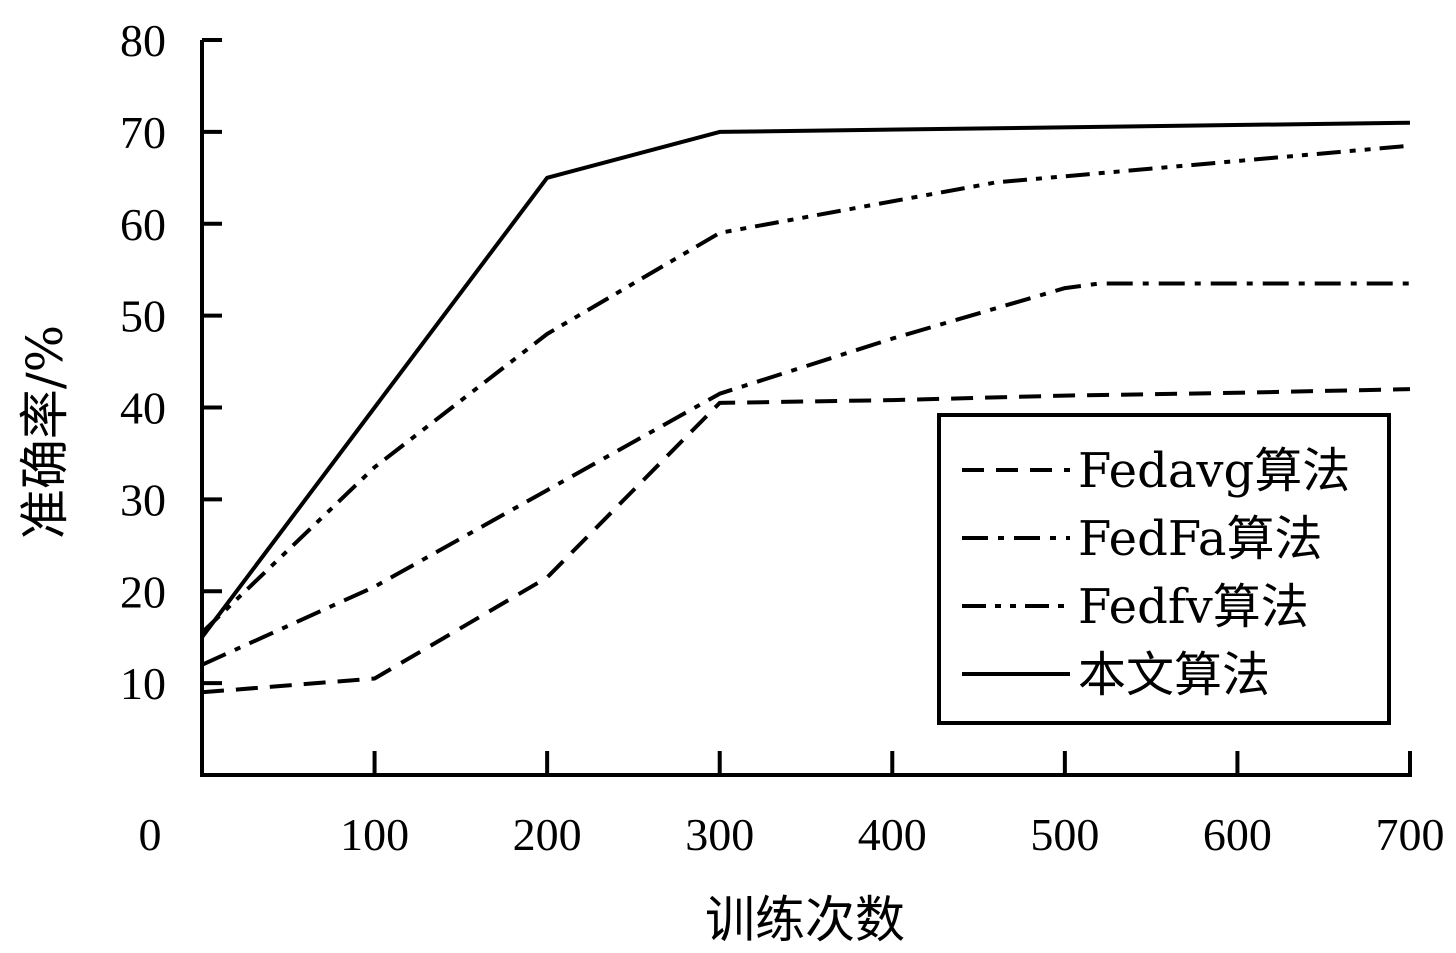 The image size is (1456, 953). What do you see at coordinates (150, 834) in the screenshot?
I see `x-tick-label: 0` at bounding box center [150, 834].